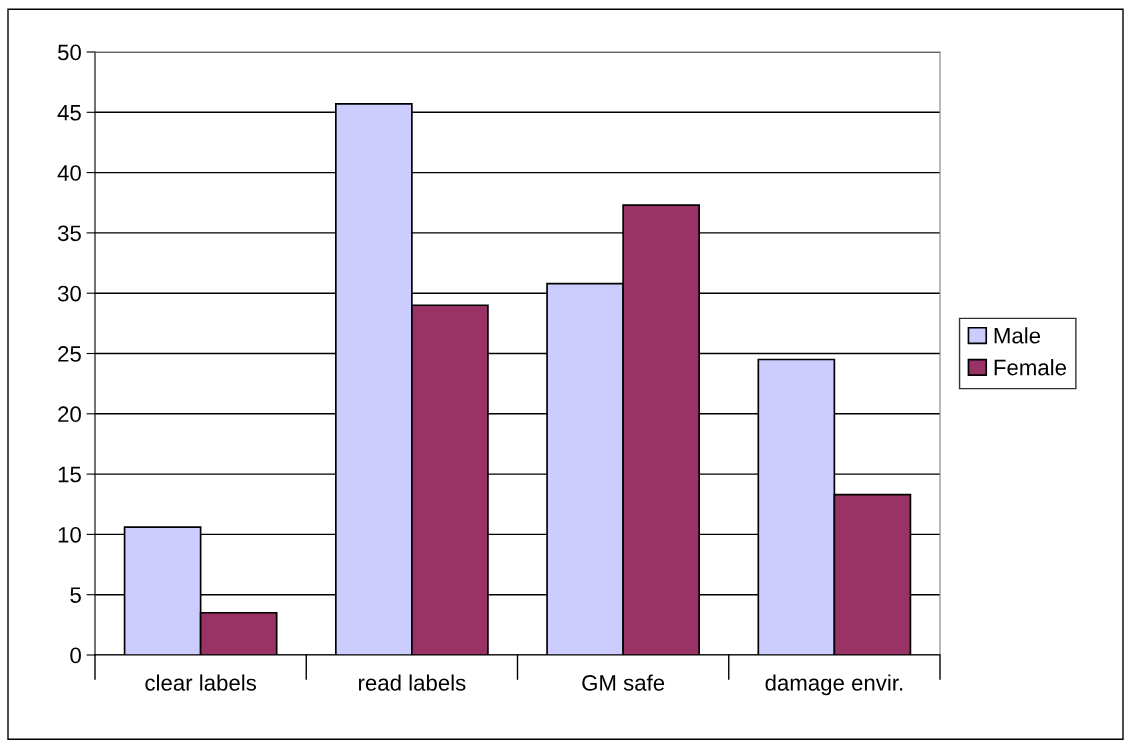 The height and width of the screenshot is (740, 1131). I want to click on y-tick-label: 40, so click(69, 173).